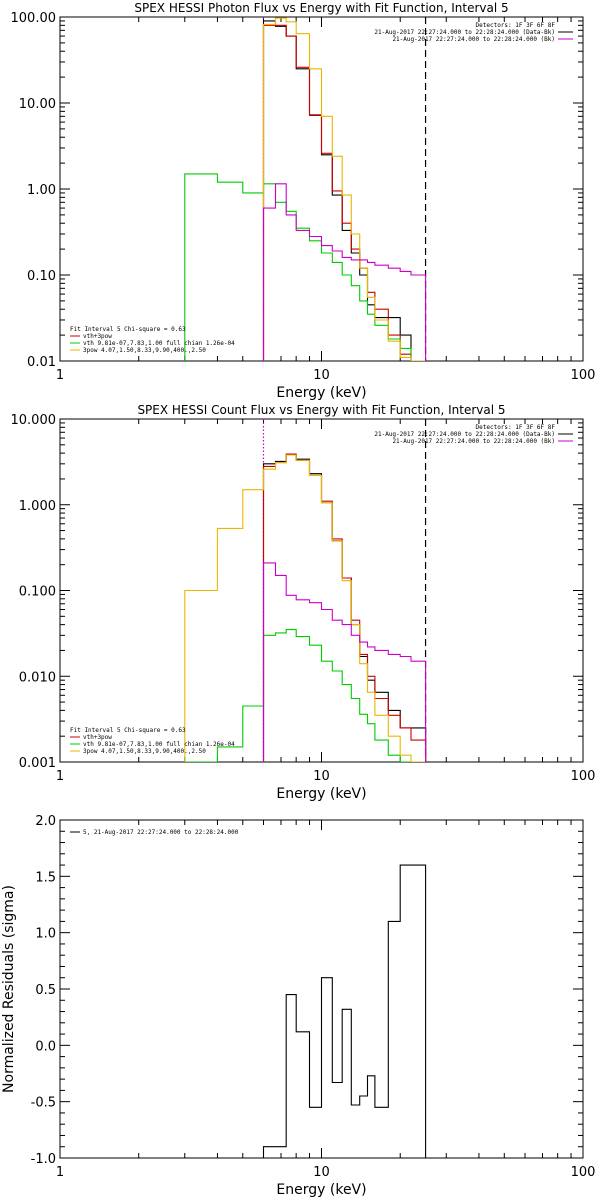 This screenshot has height=1200, width=600. I want to click on series-residuals-line, so click(344, 1011).